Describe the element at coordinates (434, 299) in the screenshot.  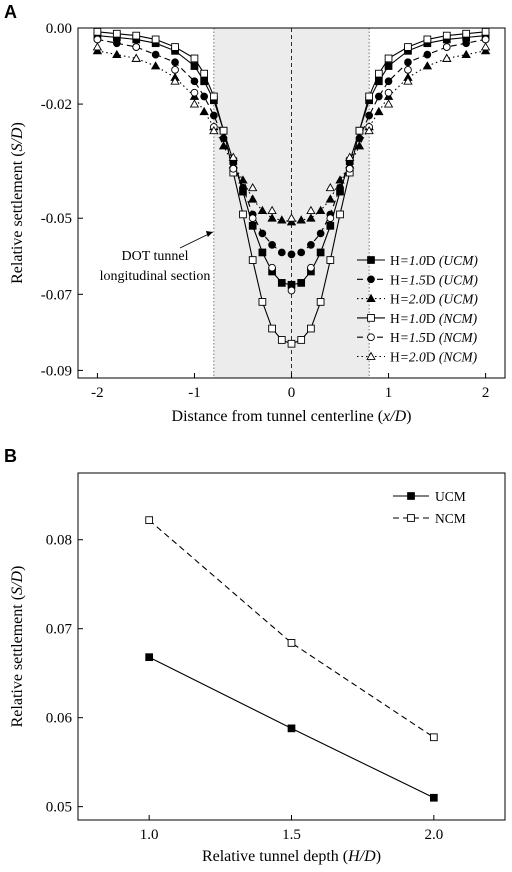
I see `legend-label: H=2.0D (UCM)` at that location.